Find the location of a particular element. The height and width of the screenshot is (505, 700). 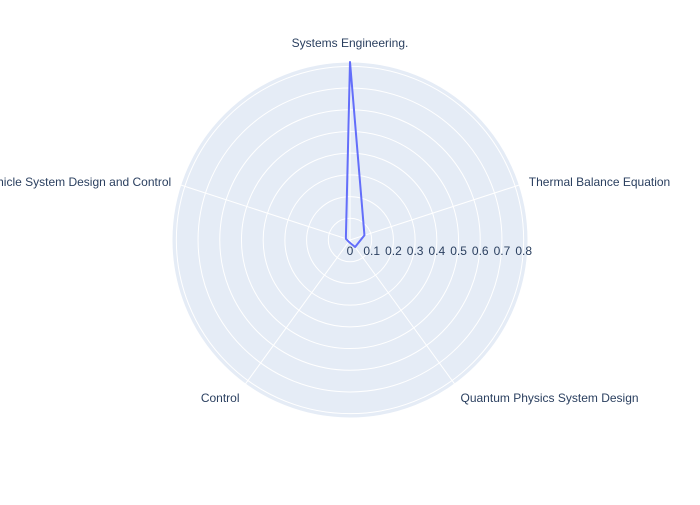

radial-tick-label-3: 0.3 is located at coordinates (415, 251).